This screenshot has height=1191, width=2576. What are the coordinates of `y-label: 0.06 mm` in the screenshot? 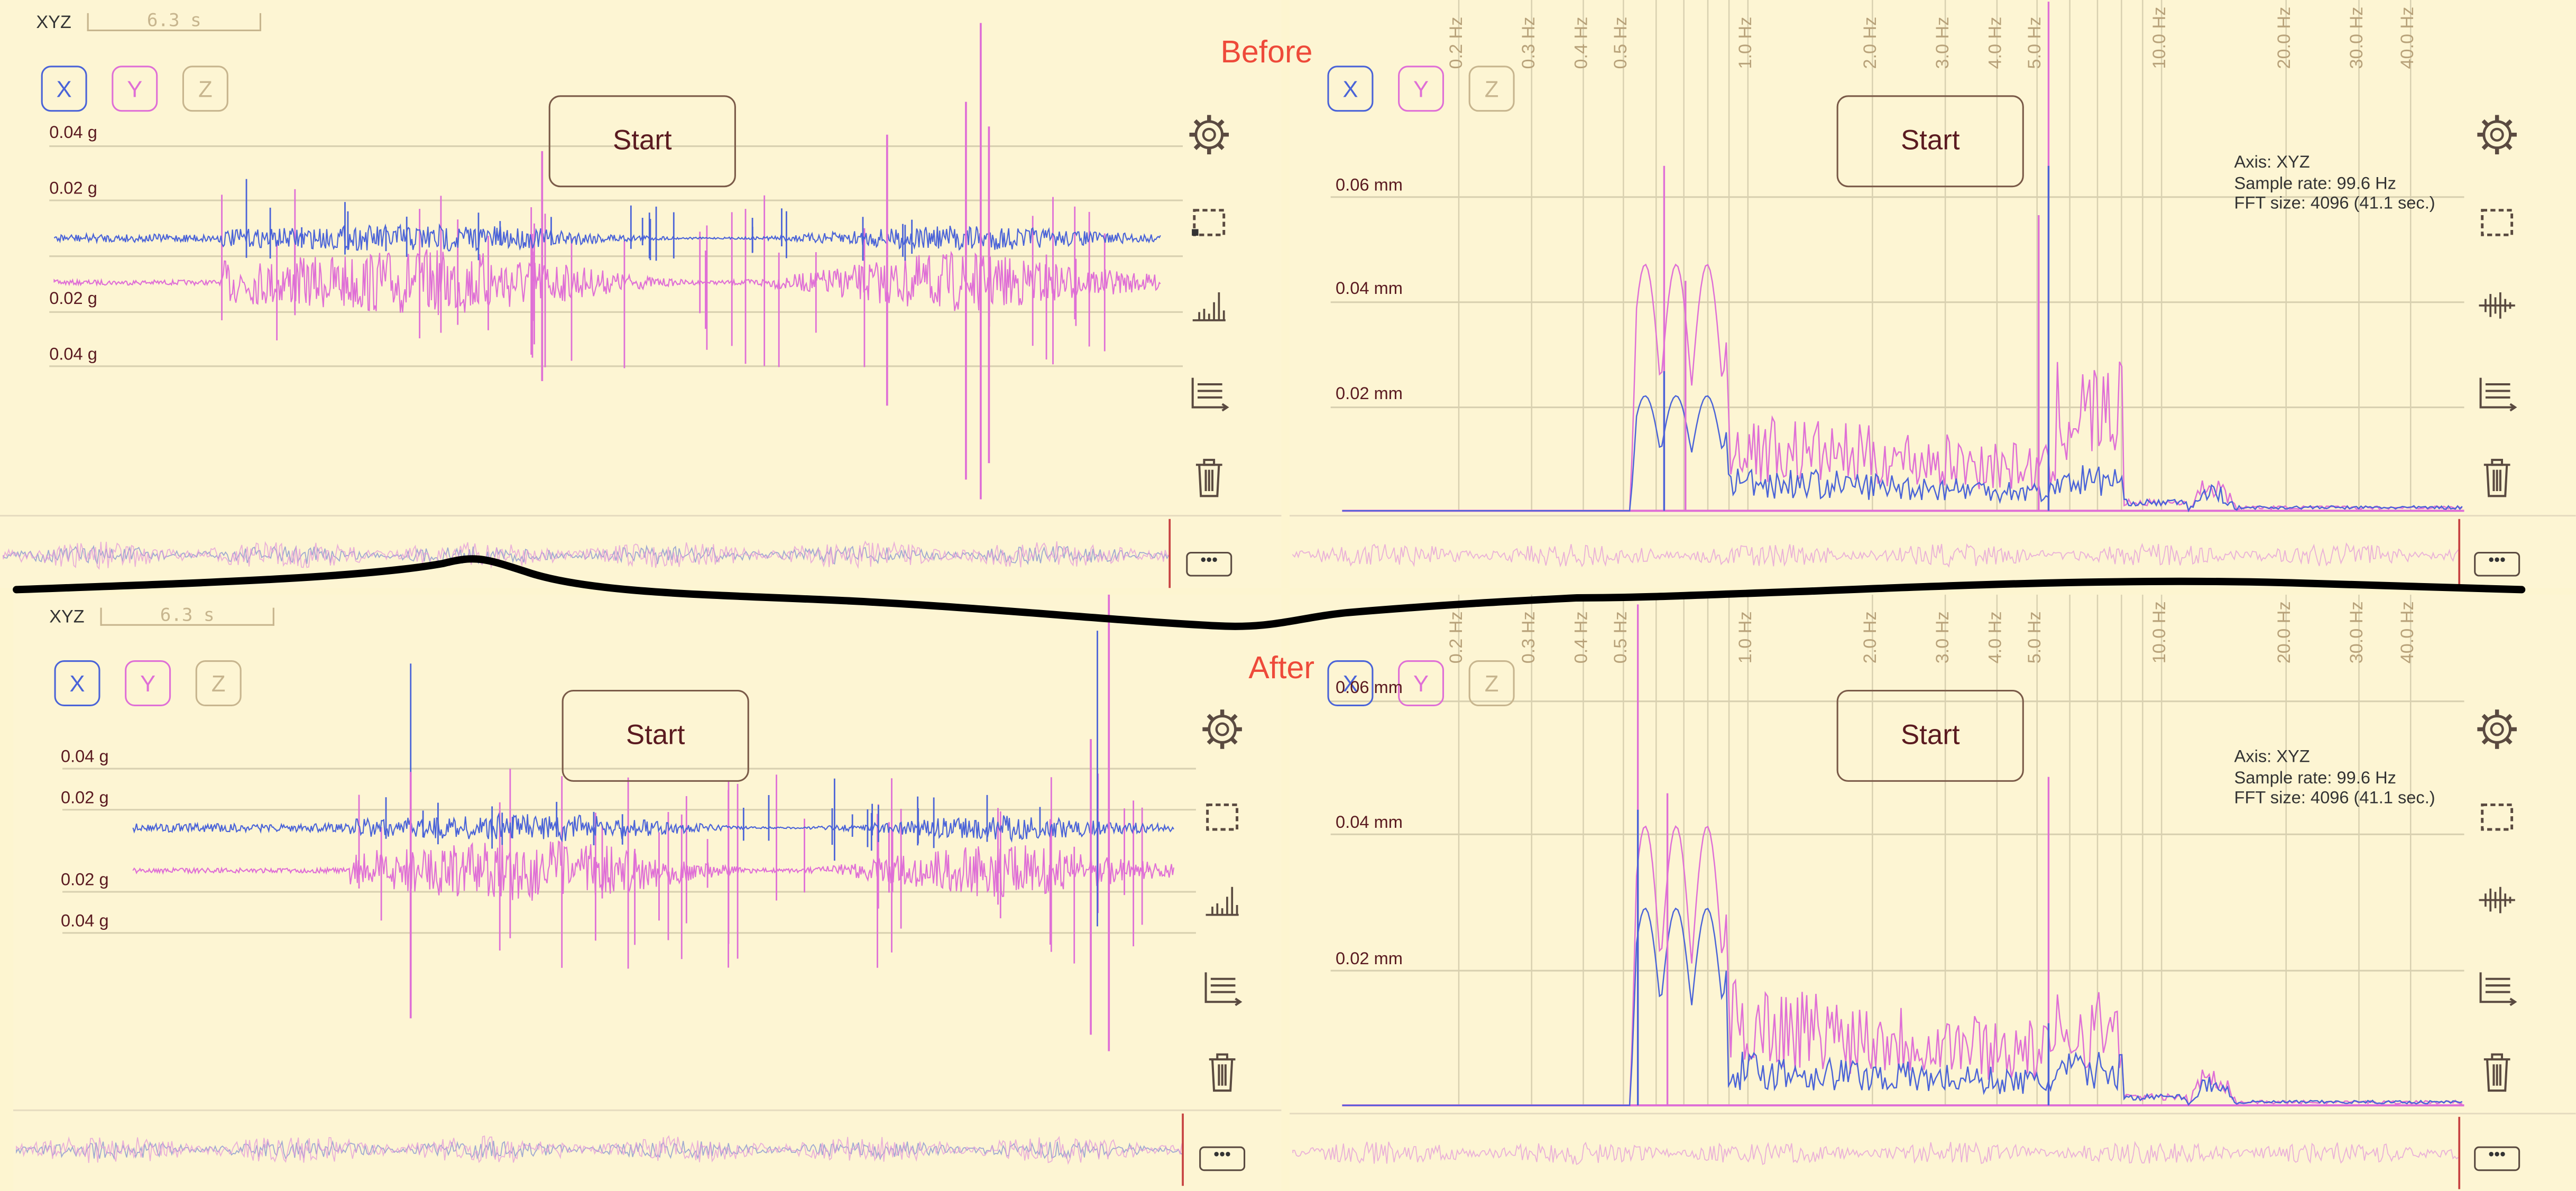 It's located at (1369, 186).